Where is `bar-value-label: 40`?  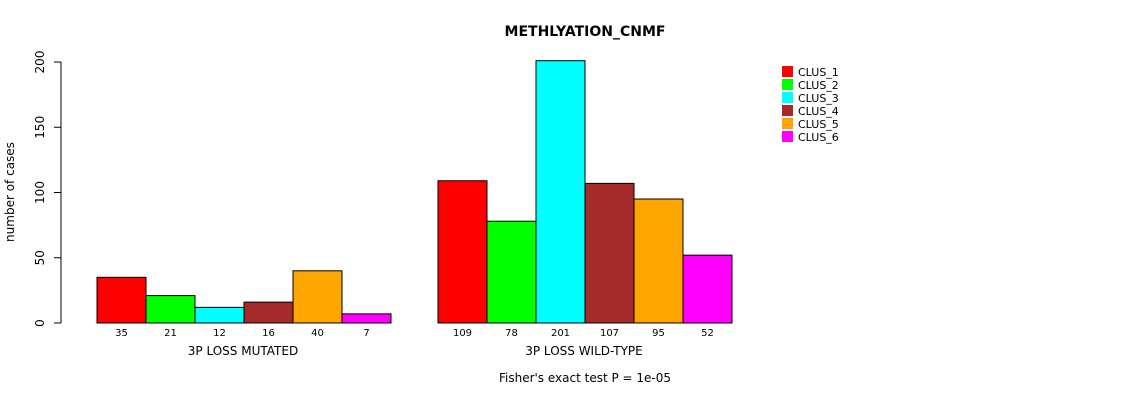
bar-value-label: 40 is located at coordinates (317, 333).